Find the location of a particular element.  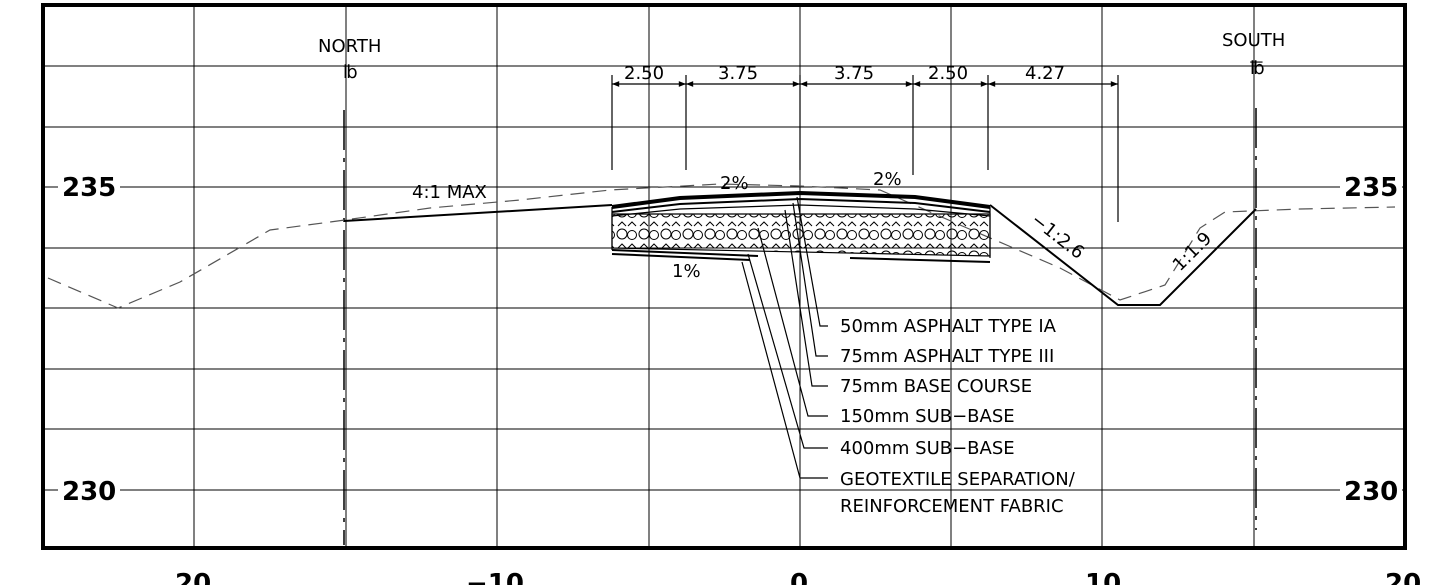

south-pl-symbol: ℔ is located at coordinates (1257, 68).